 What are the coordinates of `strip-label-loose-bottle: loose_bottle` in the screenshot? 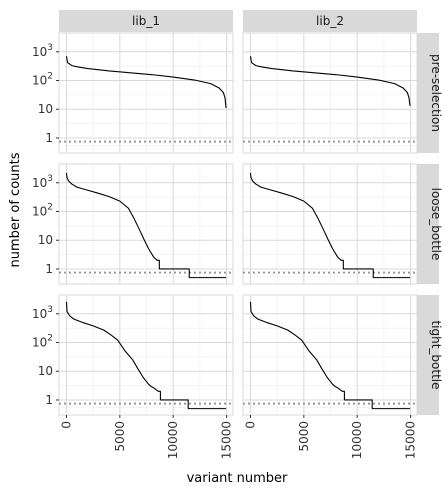 It's located at (436, 224).